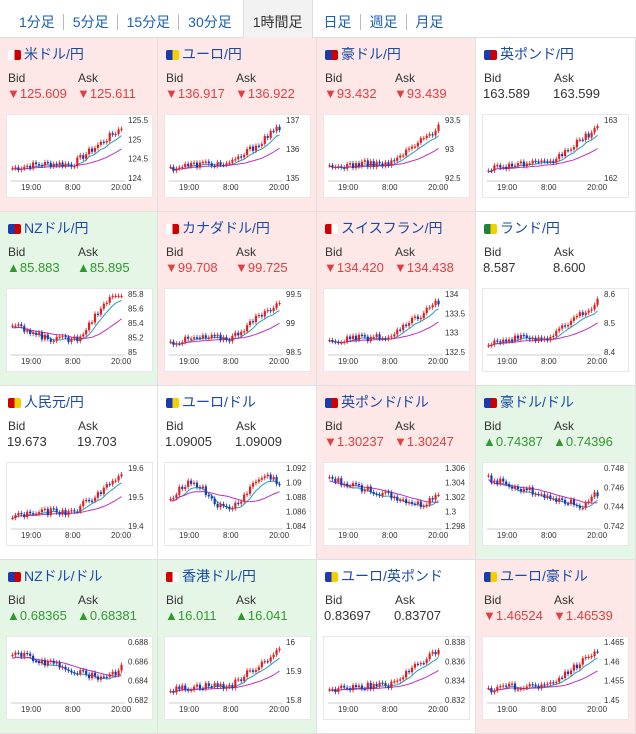 This screenshot has width=636, height=734. I want to click on pair-link: NZドル/円, so click(48, 228).